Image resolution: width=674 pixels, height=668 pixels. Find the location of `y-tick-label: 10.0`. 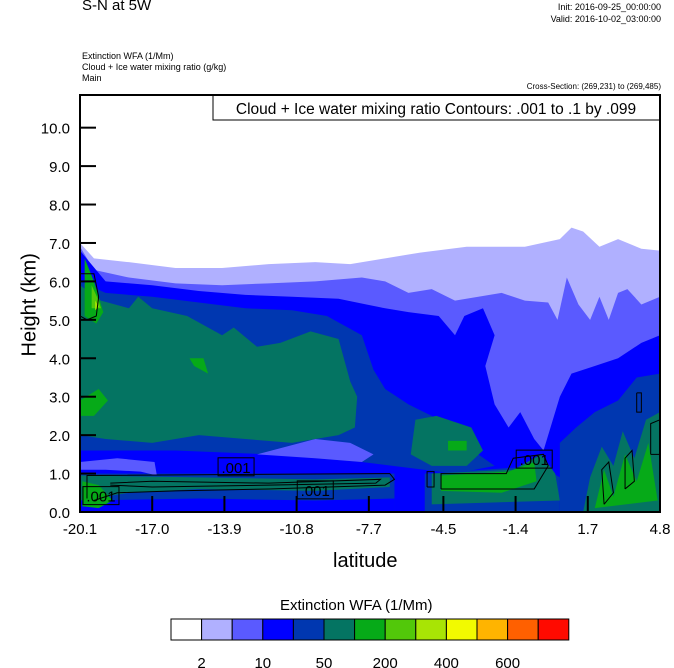

y-tick-label: 10.0 is located at coordinates (55, 129).